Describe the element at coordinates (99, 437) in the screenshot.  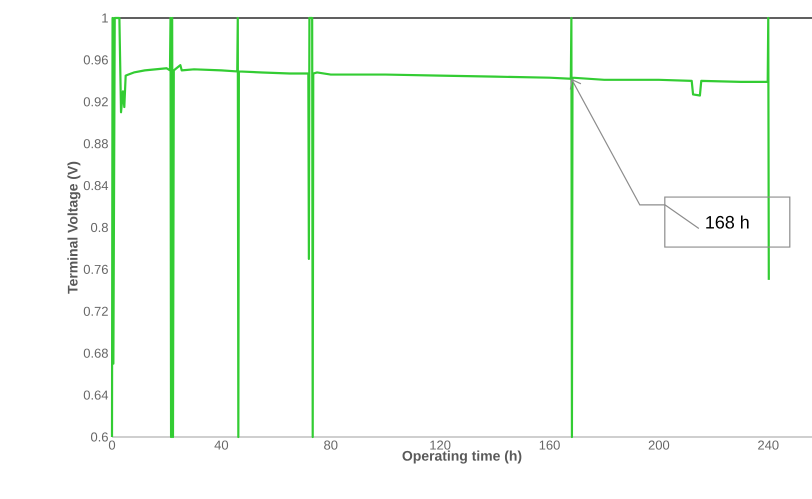
I see `y-tick-label: 0.6` at that location.